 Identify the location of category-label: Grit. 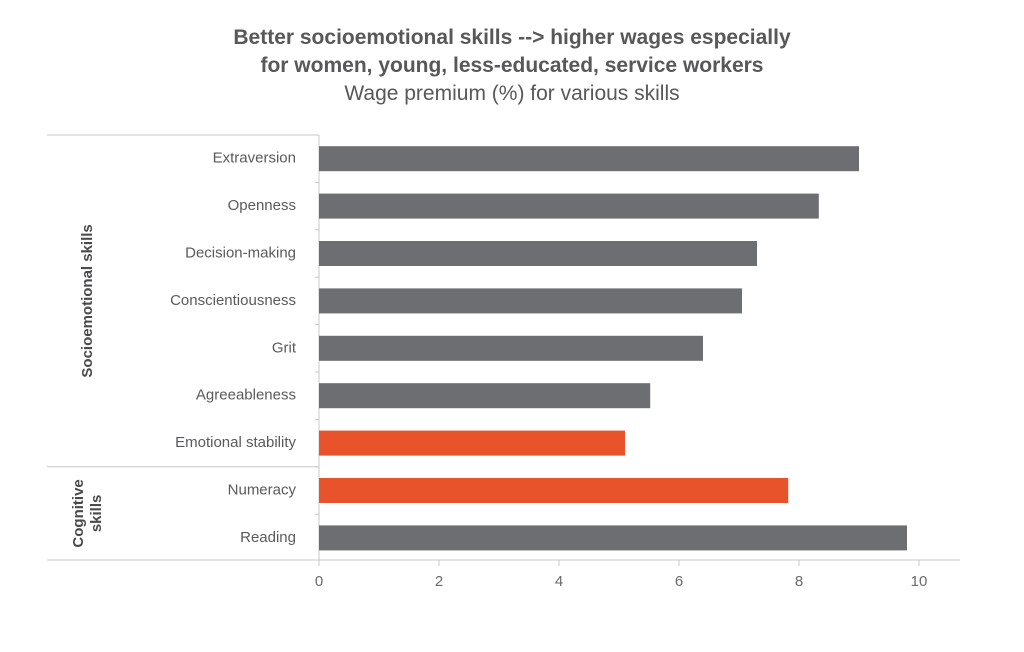
(284, 347).